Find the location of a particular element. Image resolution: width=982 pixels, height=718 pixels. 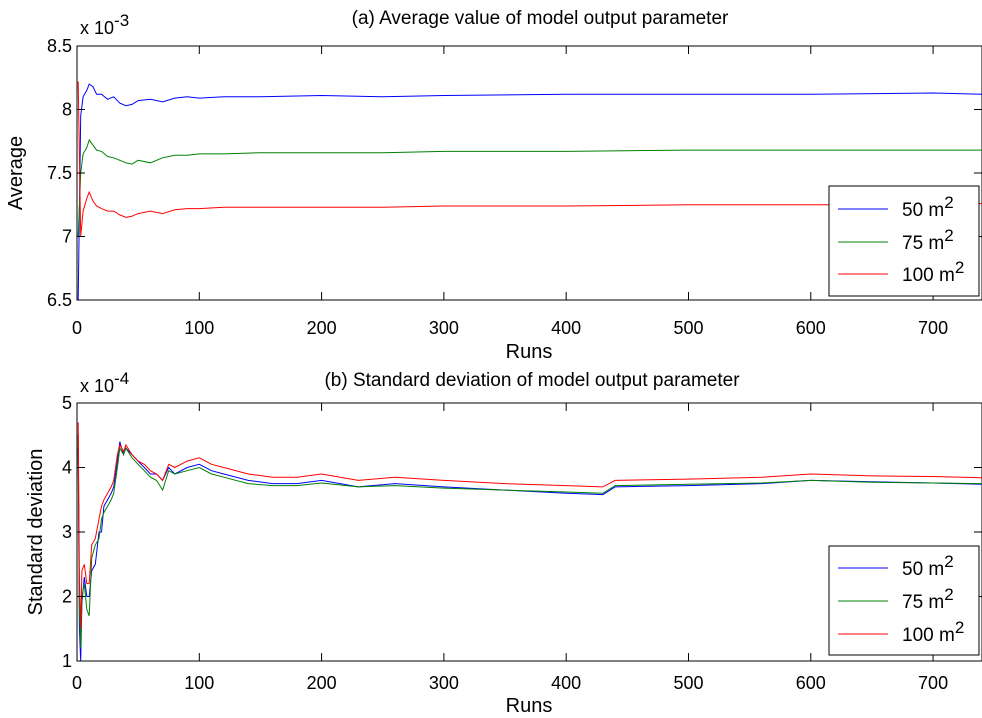

y-tick-label: 7.5 is located at coordinates (59, 173).